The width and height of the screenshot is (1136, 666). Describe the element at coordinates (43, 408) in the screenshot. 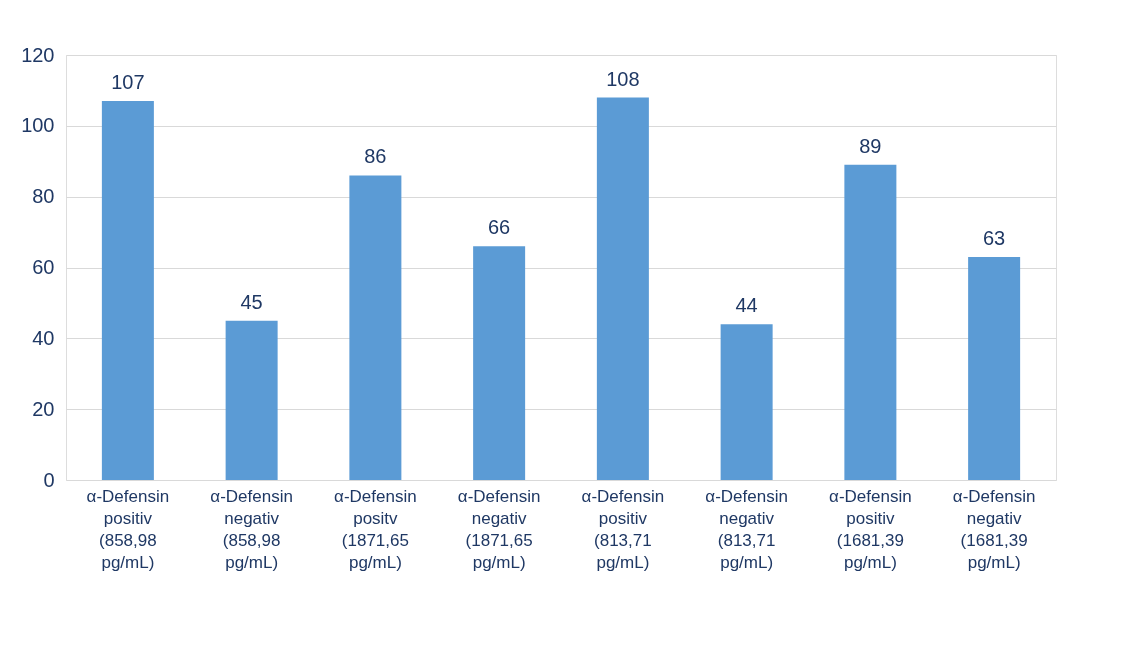

I see `y-tick-label: 20` at that location.